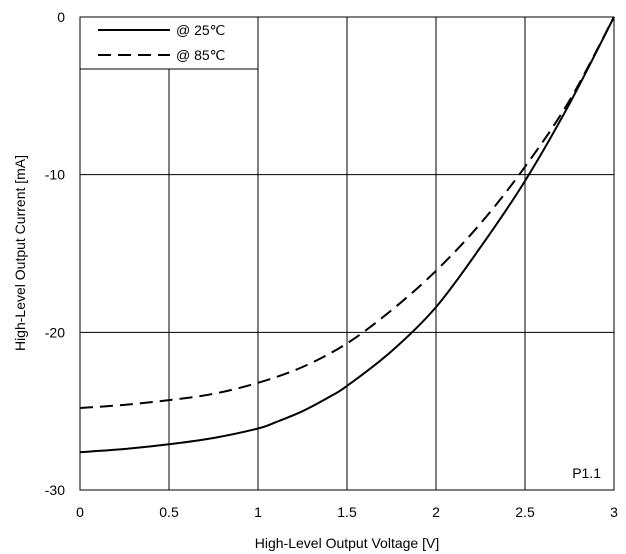 Image resolution: width=626 pixels, height=554 pixels. I want to click on x-tick-label: 1.5, so click(347, 512).